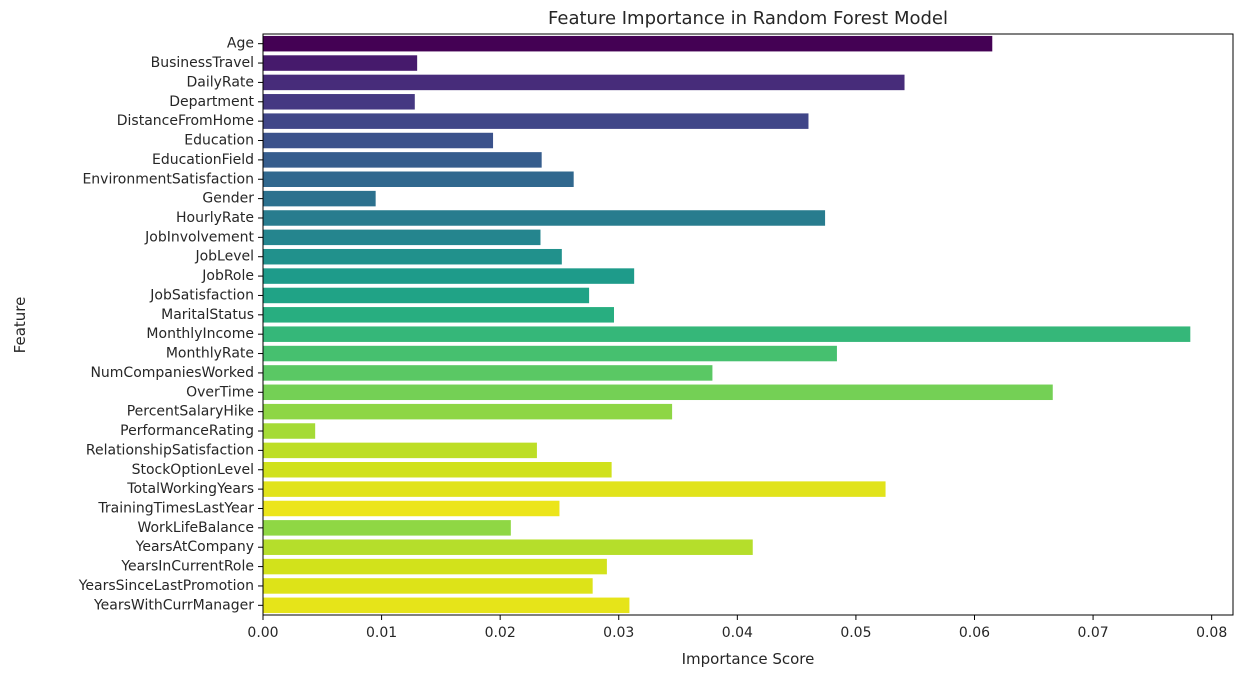  I want to click on bar-JobLevel, so click(412, 256).